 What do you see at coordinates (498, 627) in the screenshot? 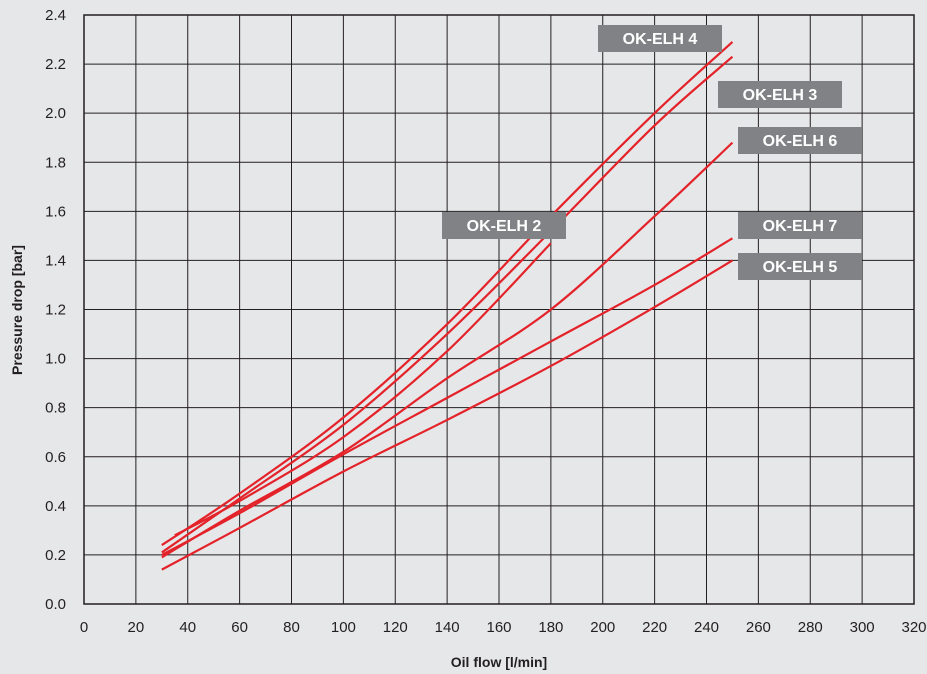
I see `x-tick-label: 160` at bounding box center [498, 627].